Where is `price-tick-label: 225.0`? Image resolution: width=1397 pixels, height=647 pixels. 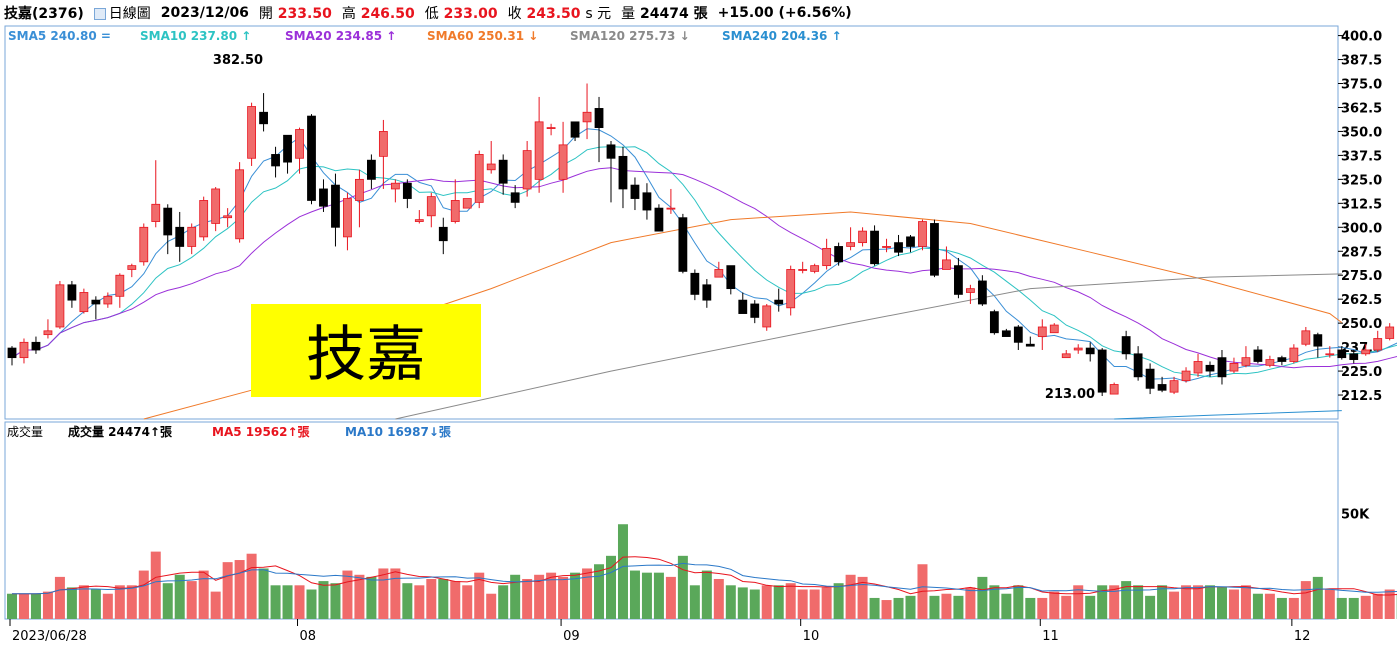
price-tick-label: 225.0 is located at coordinates (1361, 372).